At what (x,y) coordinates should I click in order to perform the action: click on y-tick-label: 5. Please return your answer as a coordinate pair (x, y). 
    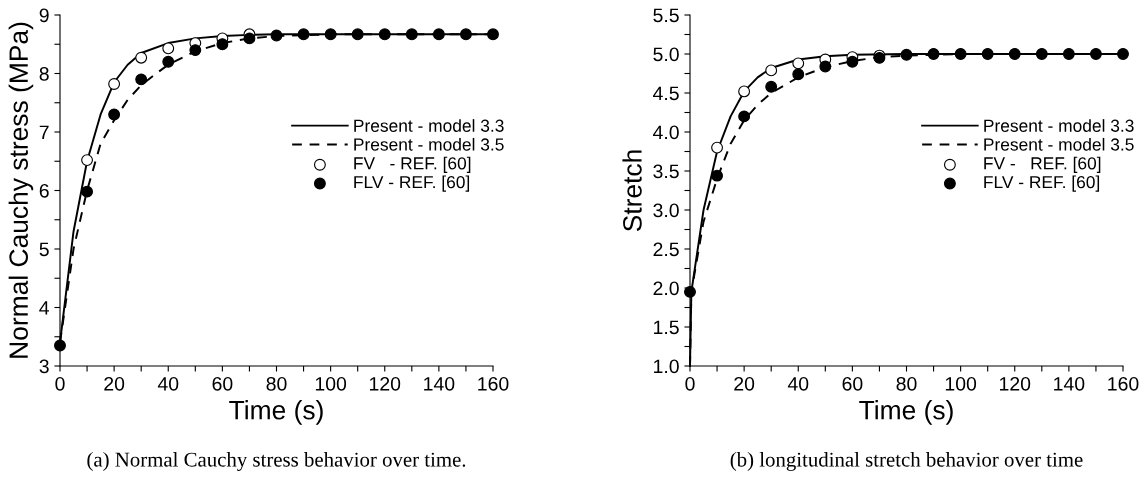
    Looking at the image, I should click on (44, 249).